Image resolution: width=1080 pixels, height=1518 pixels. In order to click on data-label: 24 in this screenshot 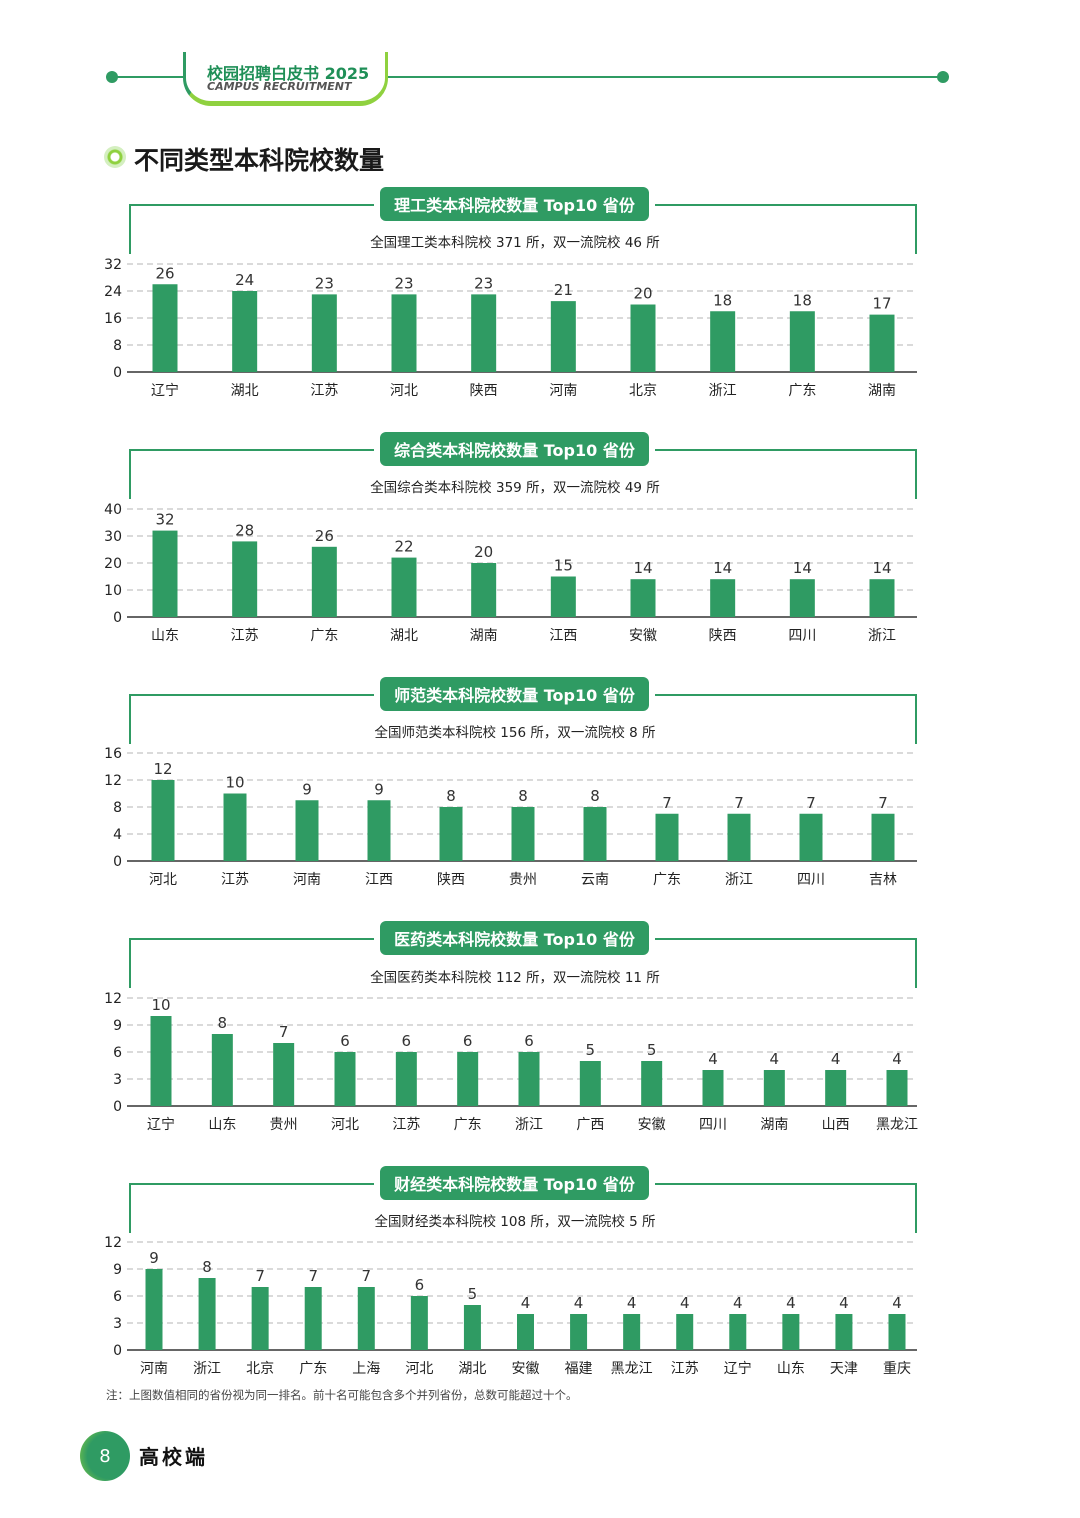, I will do `click(244, 280)`.